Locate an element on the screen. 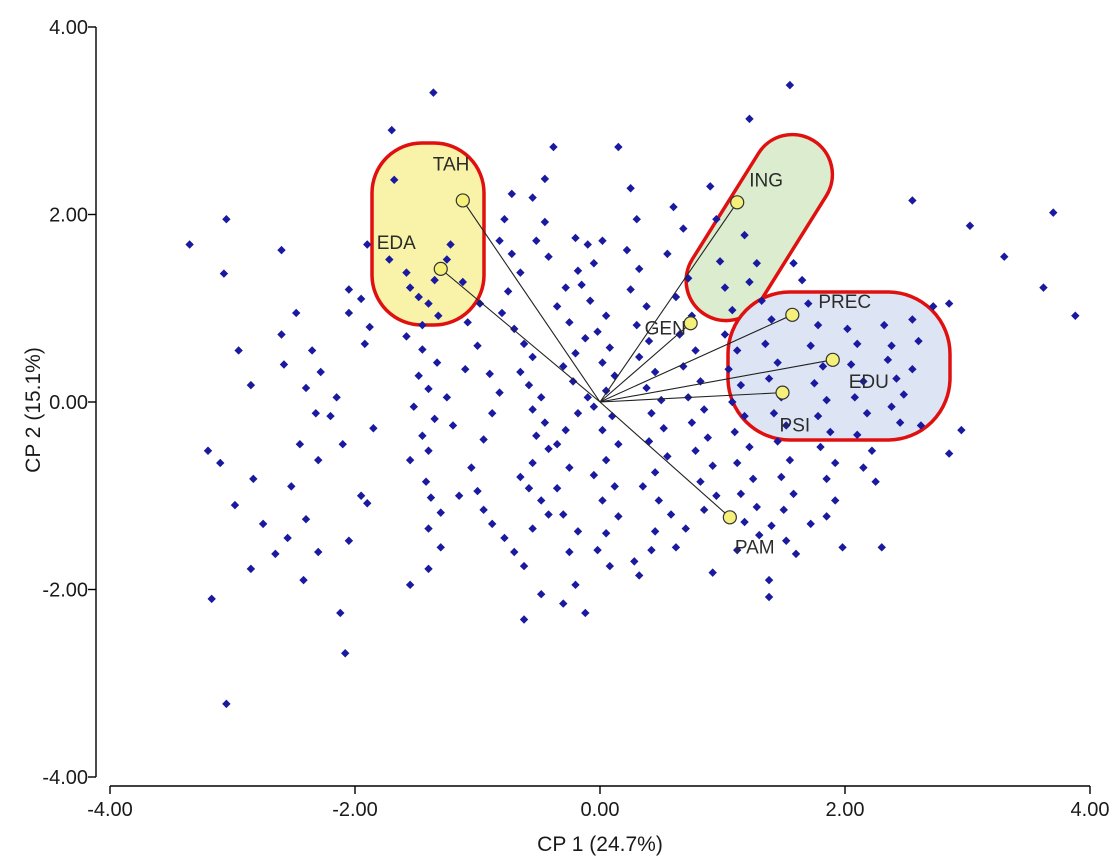  x-tick-label: -2.00 is located at coordinates (355, 810).